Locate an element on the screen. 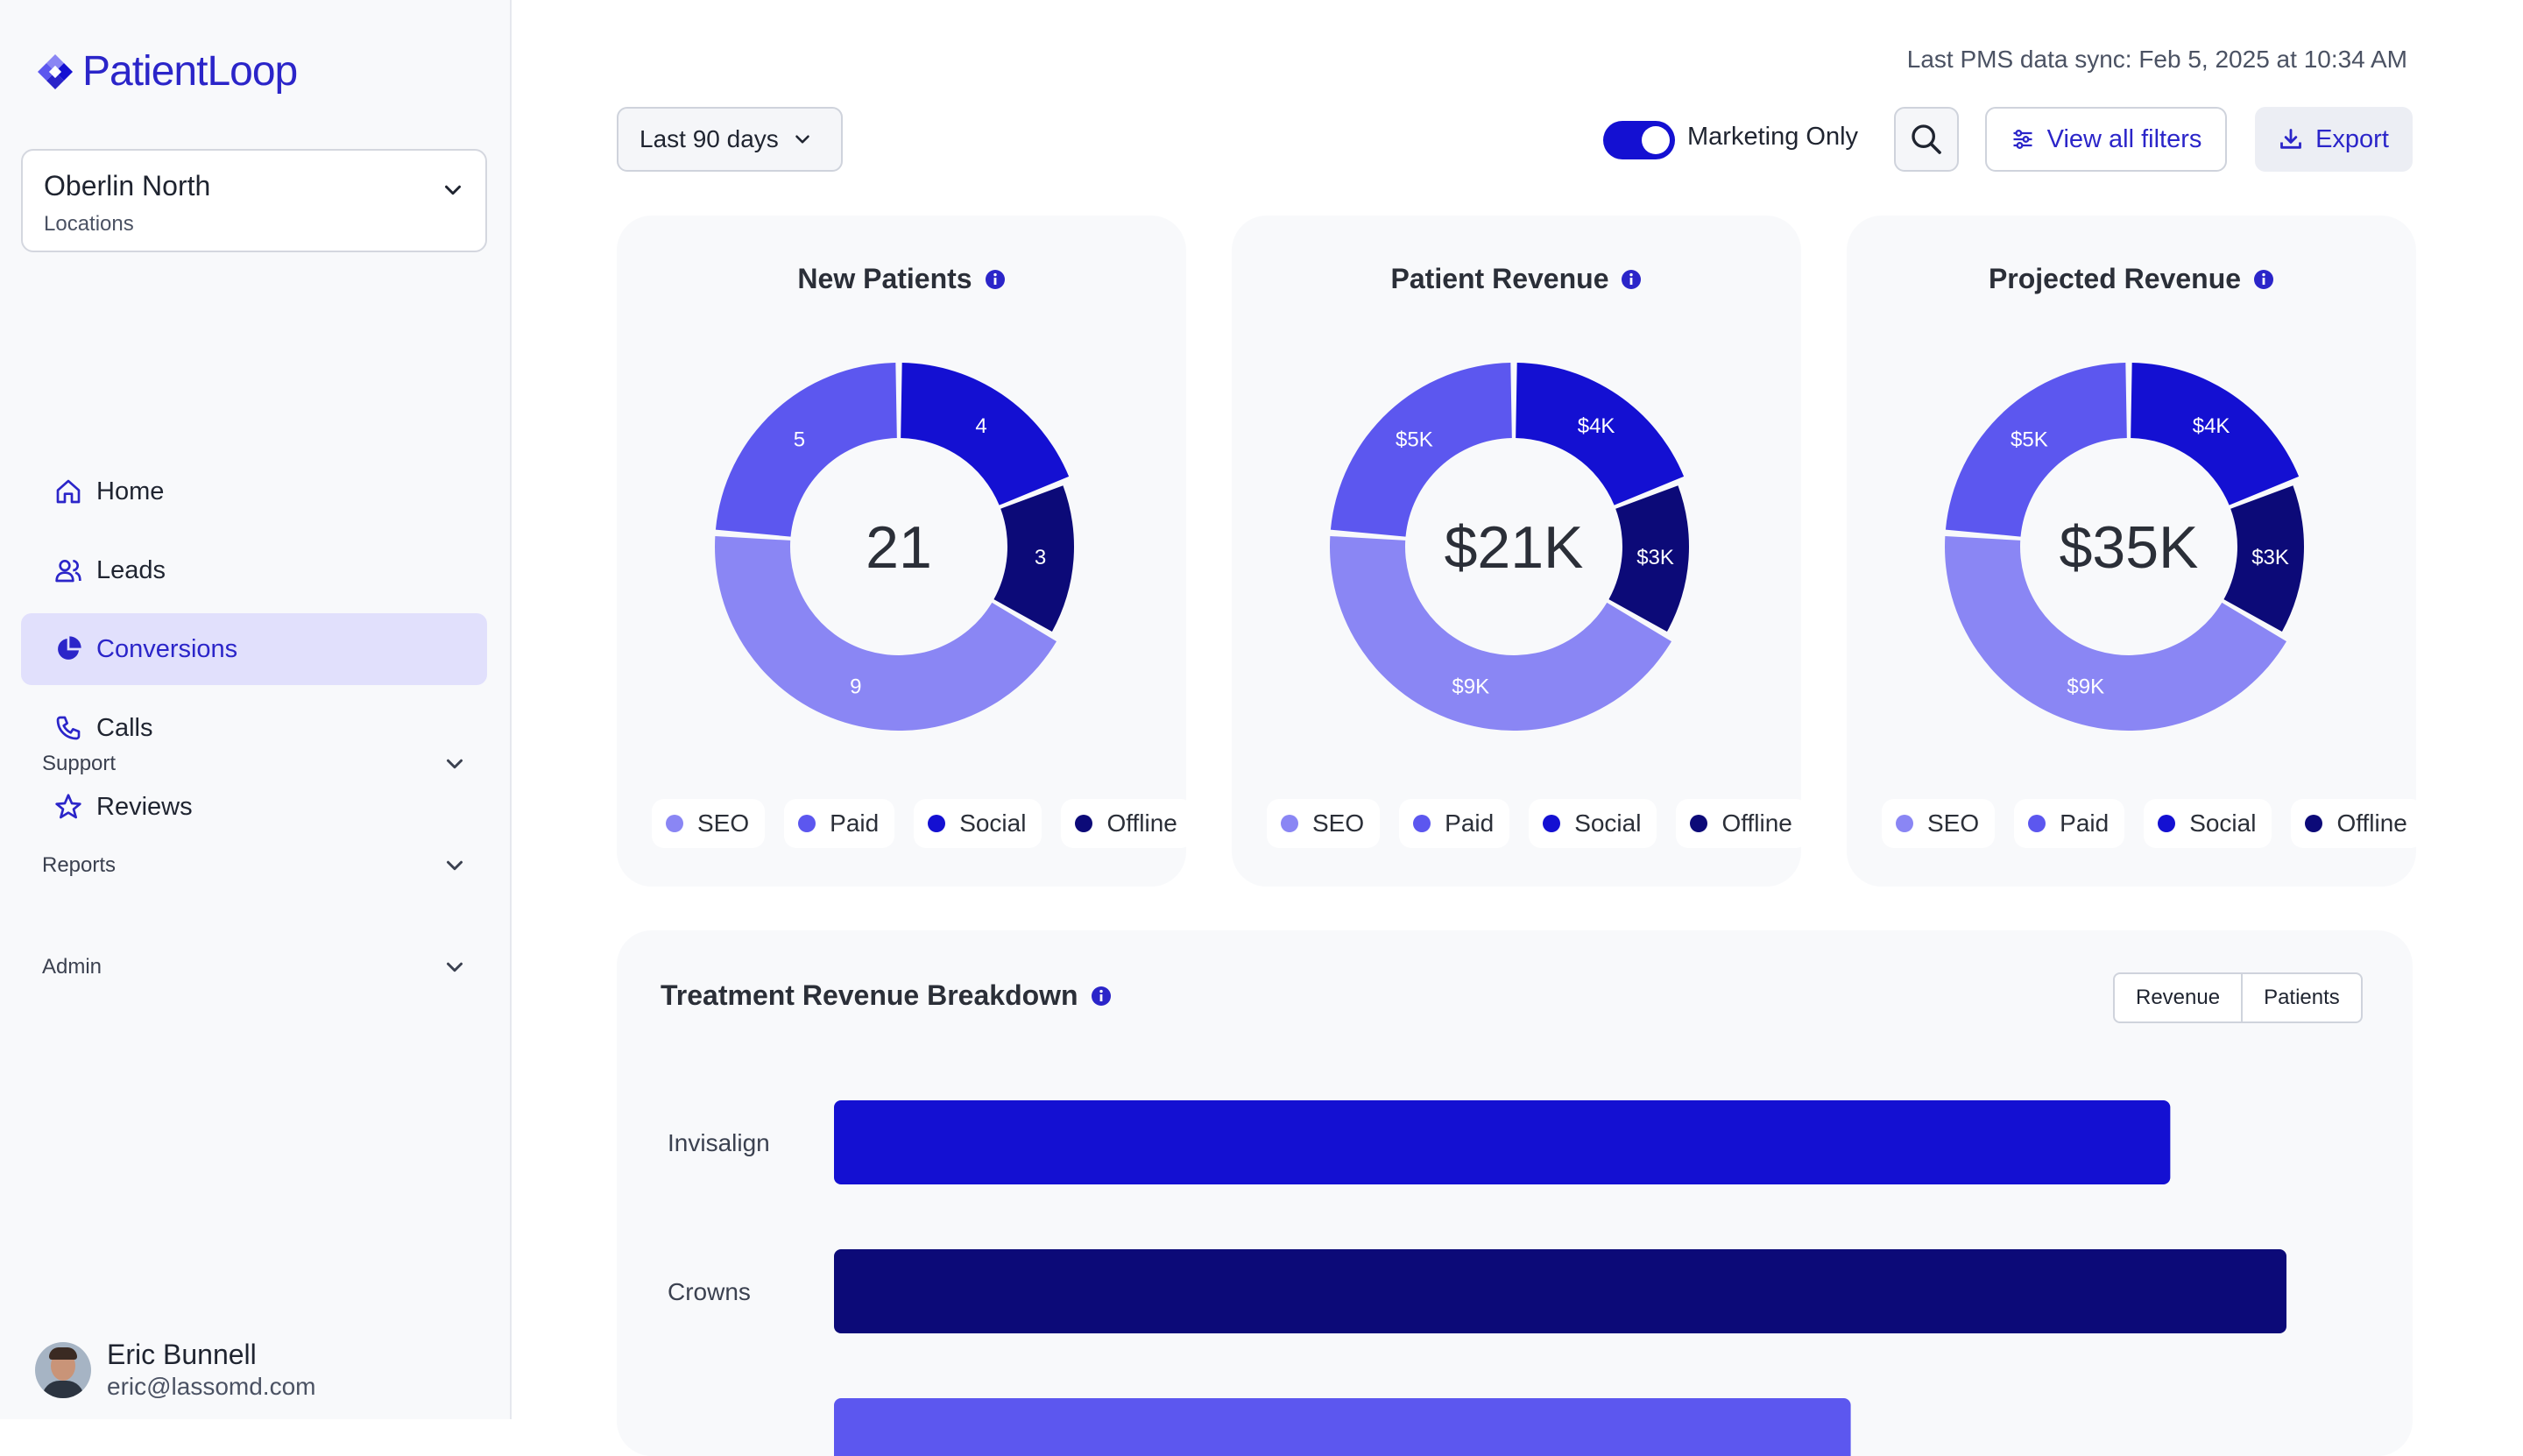  donut-center-value: $21K is located at coordinates (1514, 547).